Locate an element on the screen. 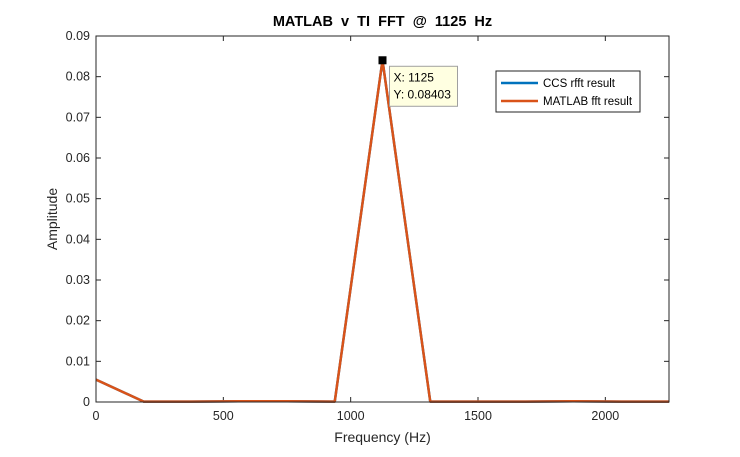  y-tick-label: 0.09 is located at coordinates (78, 36).